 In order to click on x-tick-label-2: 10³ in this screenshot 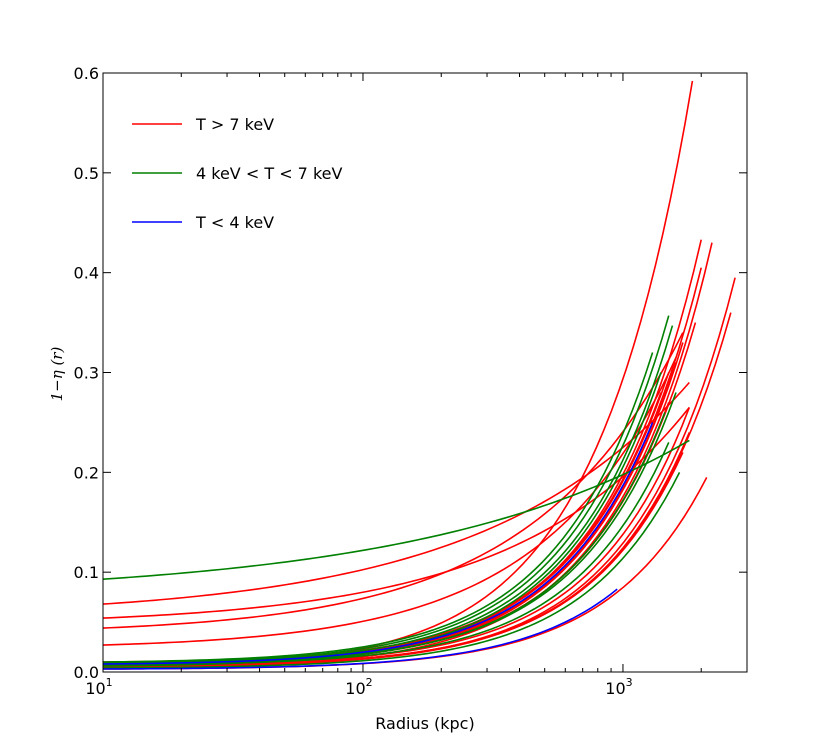, I will do `click(618, 687)`.